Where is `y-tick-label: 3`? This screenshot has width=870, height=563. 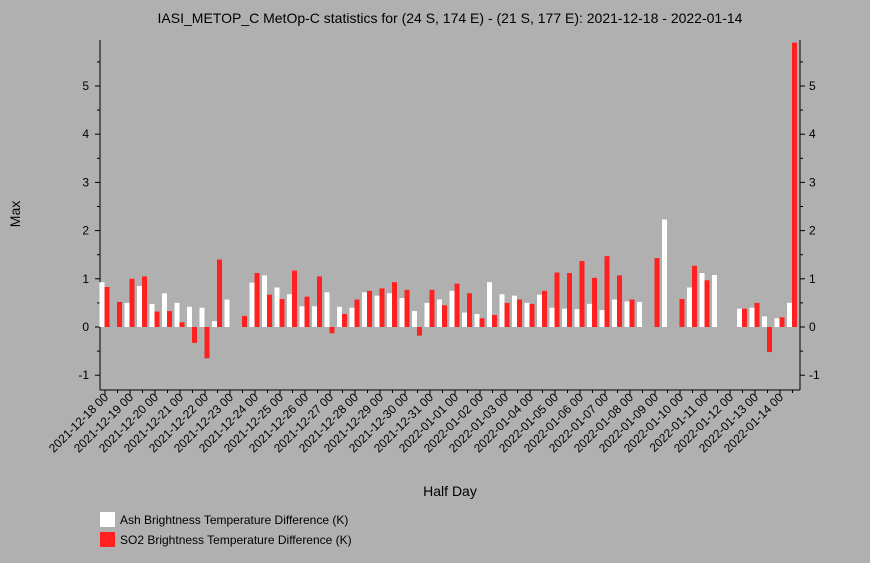 y-tick-label: 3 is located at coordinates (85, 182).